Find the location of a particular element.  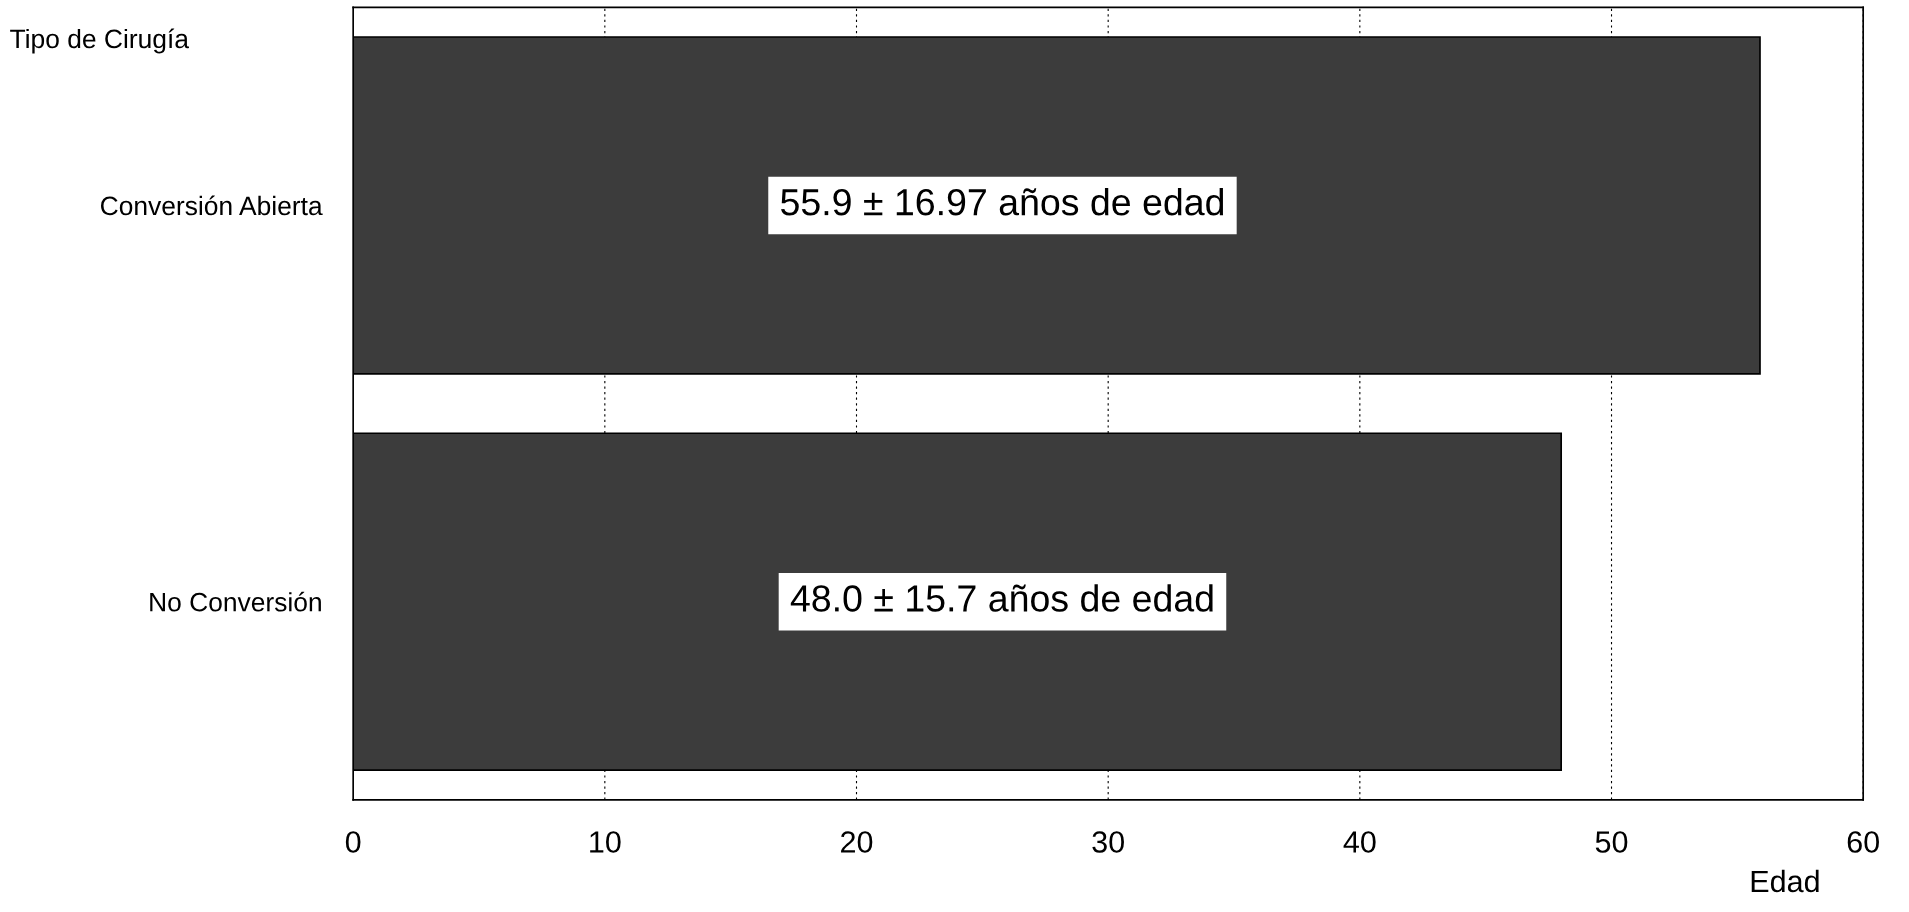

y-tick-label: No Conversión is located at coordinates (235, 601).